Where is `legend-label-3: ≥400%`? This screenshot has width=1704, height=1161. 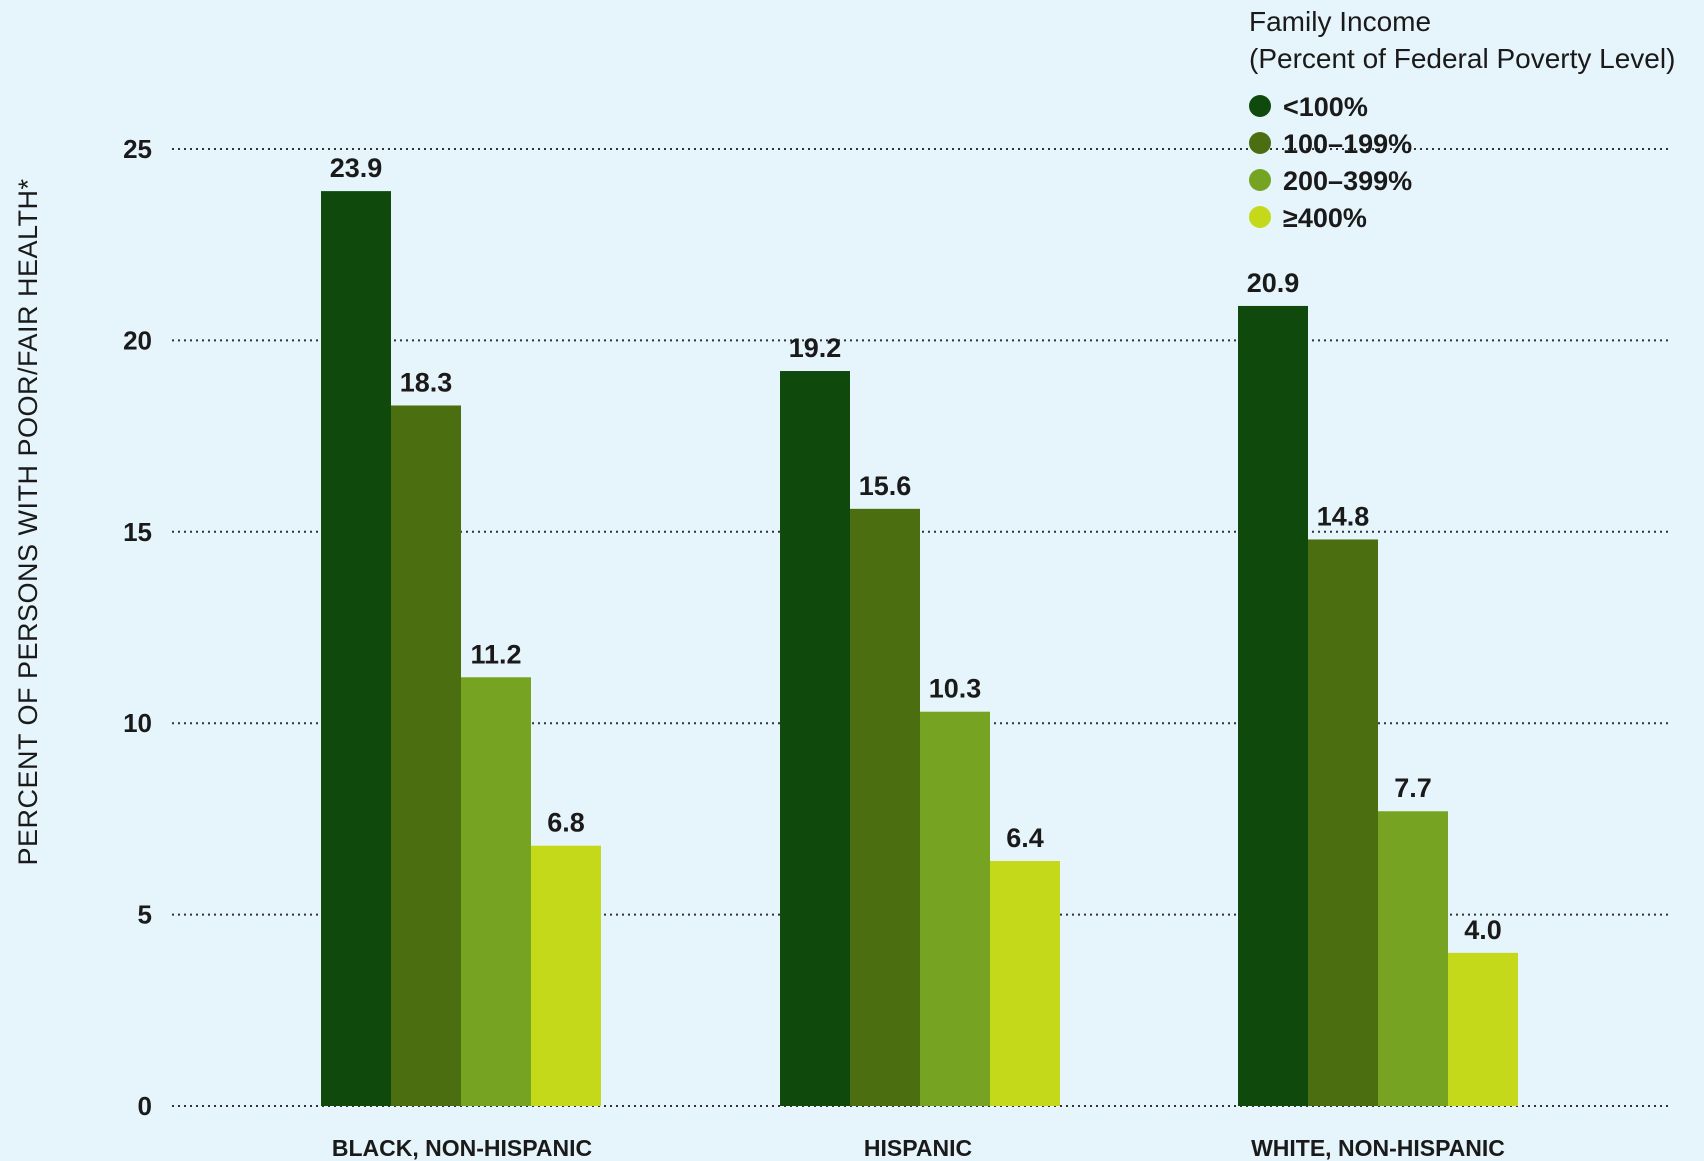 legend-label-3: ≥400% is located at coordinates (1325, 218).